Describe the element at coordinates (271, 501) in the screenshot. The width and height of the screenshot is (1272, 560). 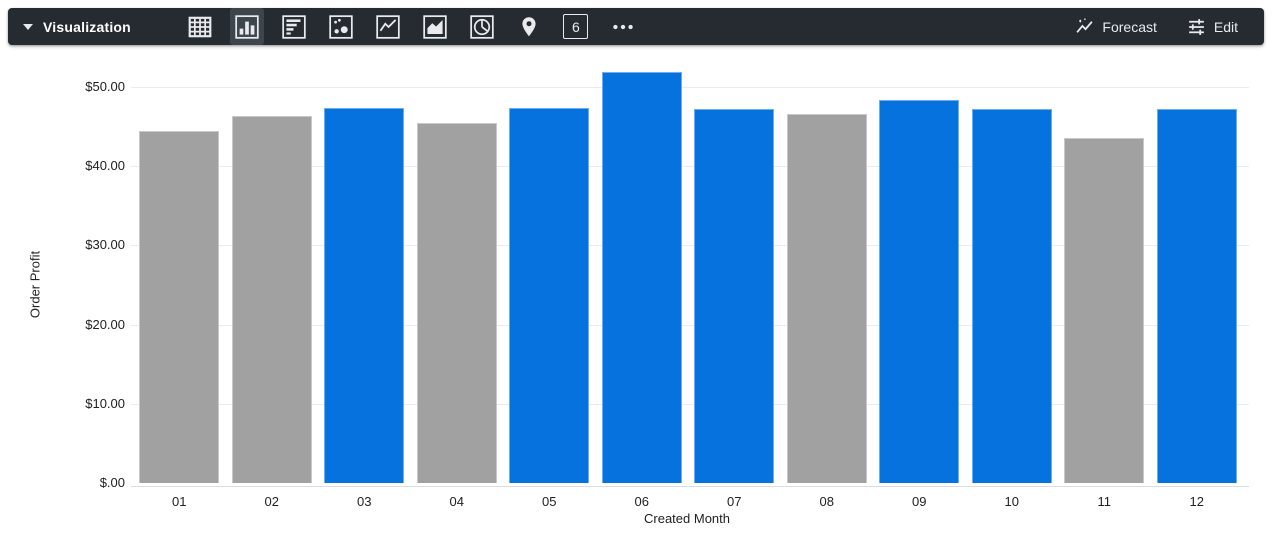
I see `x-tick-label: 02` at that location.